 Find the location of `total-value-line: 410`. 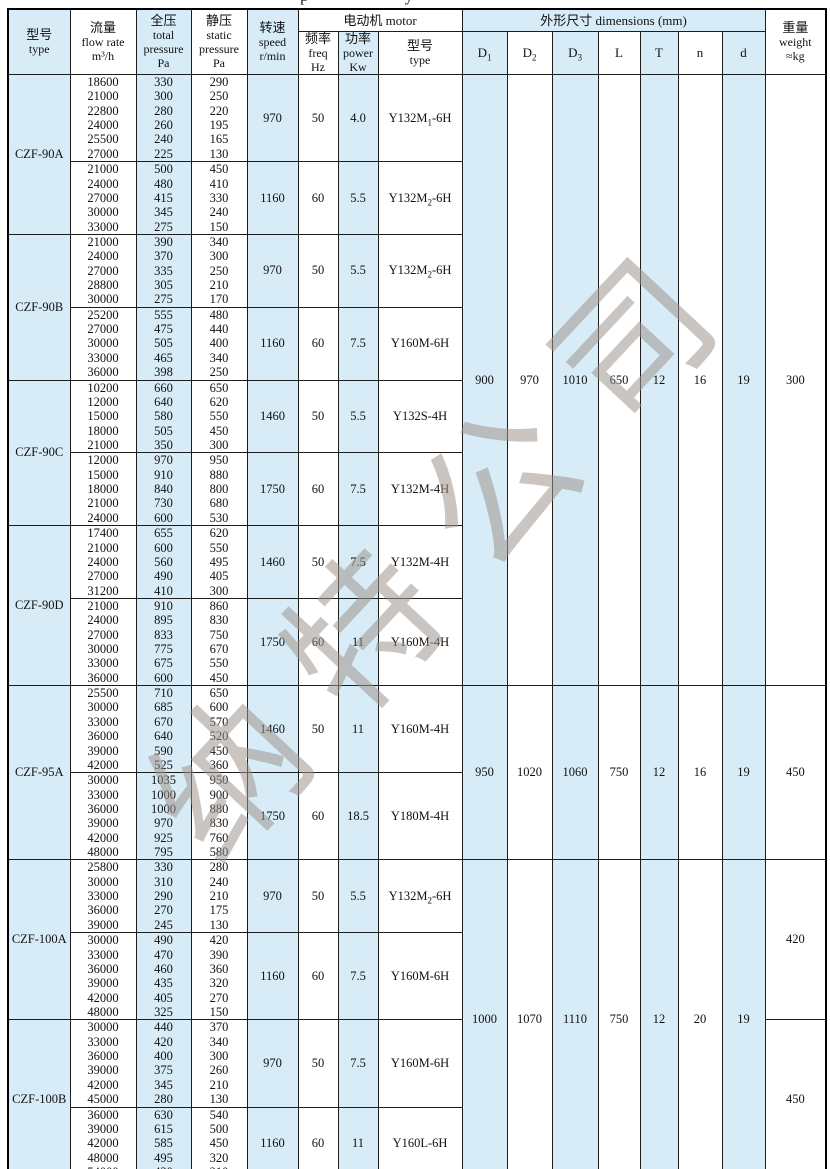

total-value-line: 410 is located at coordinates (163, 590).